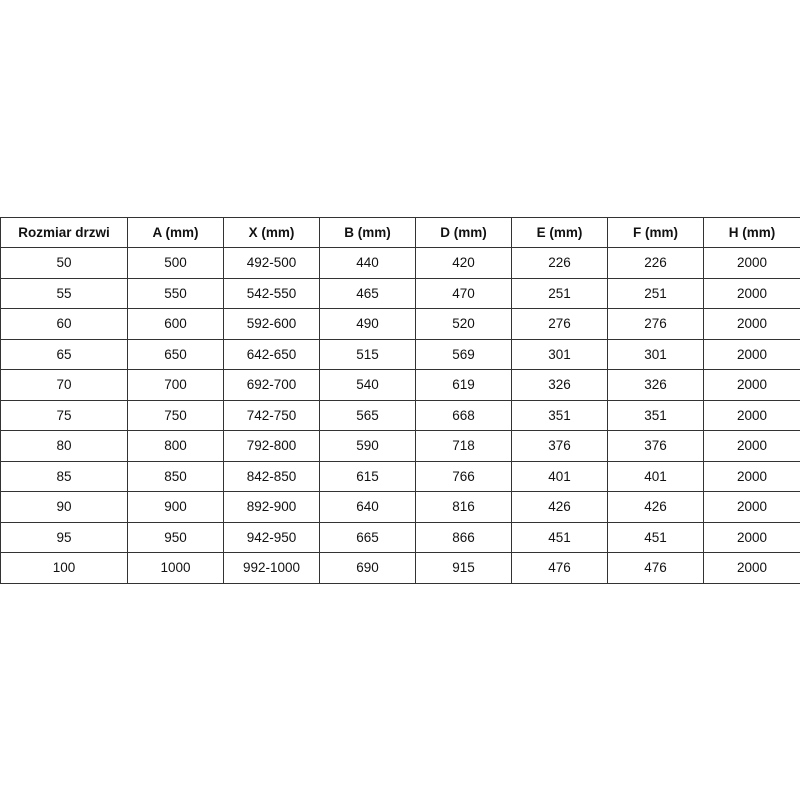 Image resolution: width=800 pixels, height=800 pixels. Describe the element at coordinates (367, 354) in the screenshot. I see `table-cell: 515` at that location.